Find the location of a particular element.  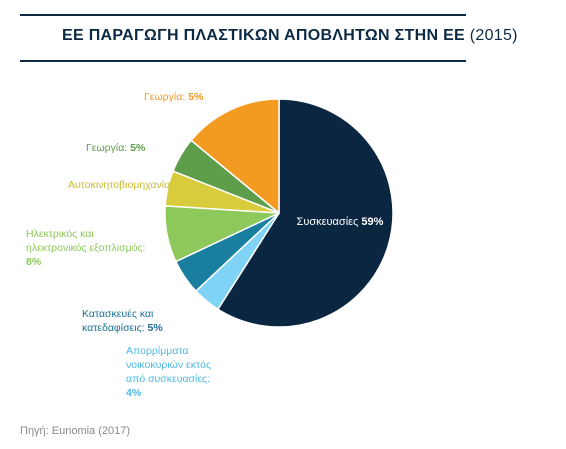

source-note: Πηγή: Eunomia (2017) is located at coordinates (75, 431).